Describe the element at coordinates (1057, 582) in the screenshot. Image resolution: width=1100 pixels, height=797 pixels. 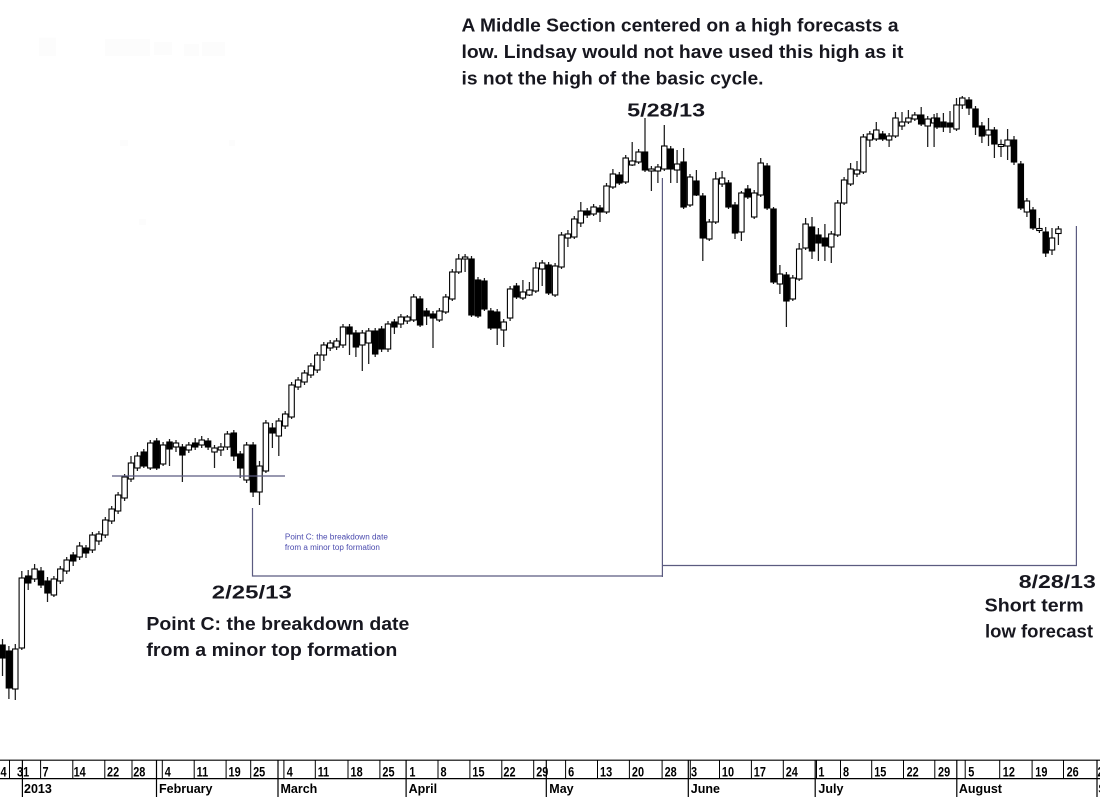
I see `svg-text: 8/28/13` at that location.